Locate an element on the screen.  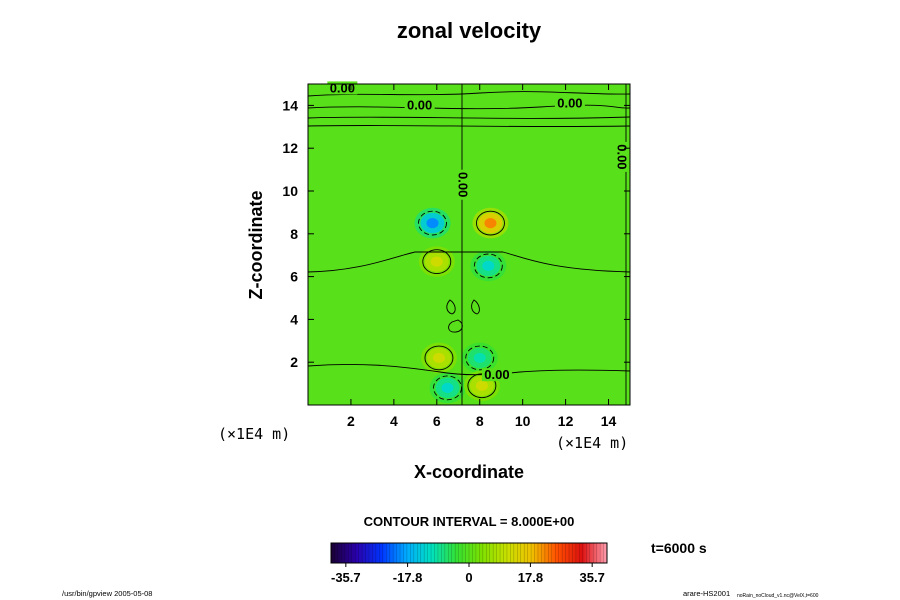
footer-right: arare-HS2001 is located at coordinates (706, 593).